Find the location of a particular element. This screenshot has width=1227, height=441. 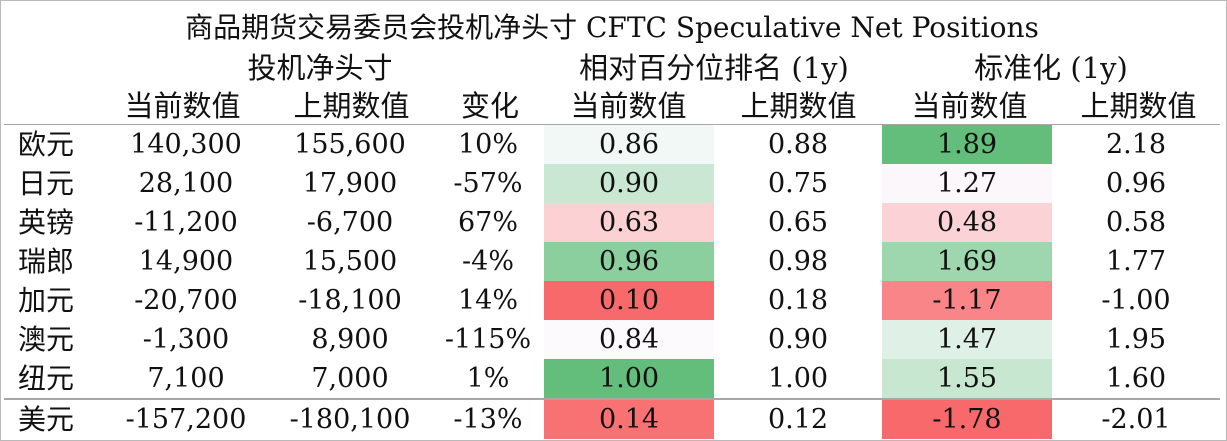

cell-net-current: -20,700 is located at coordinates (186, 300).